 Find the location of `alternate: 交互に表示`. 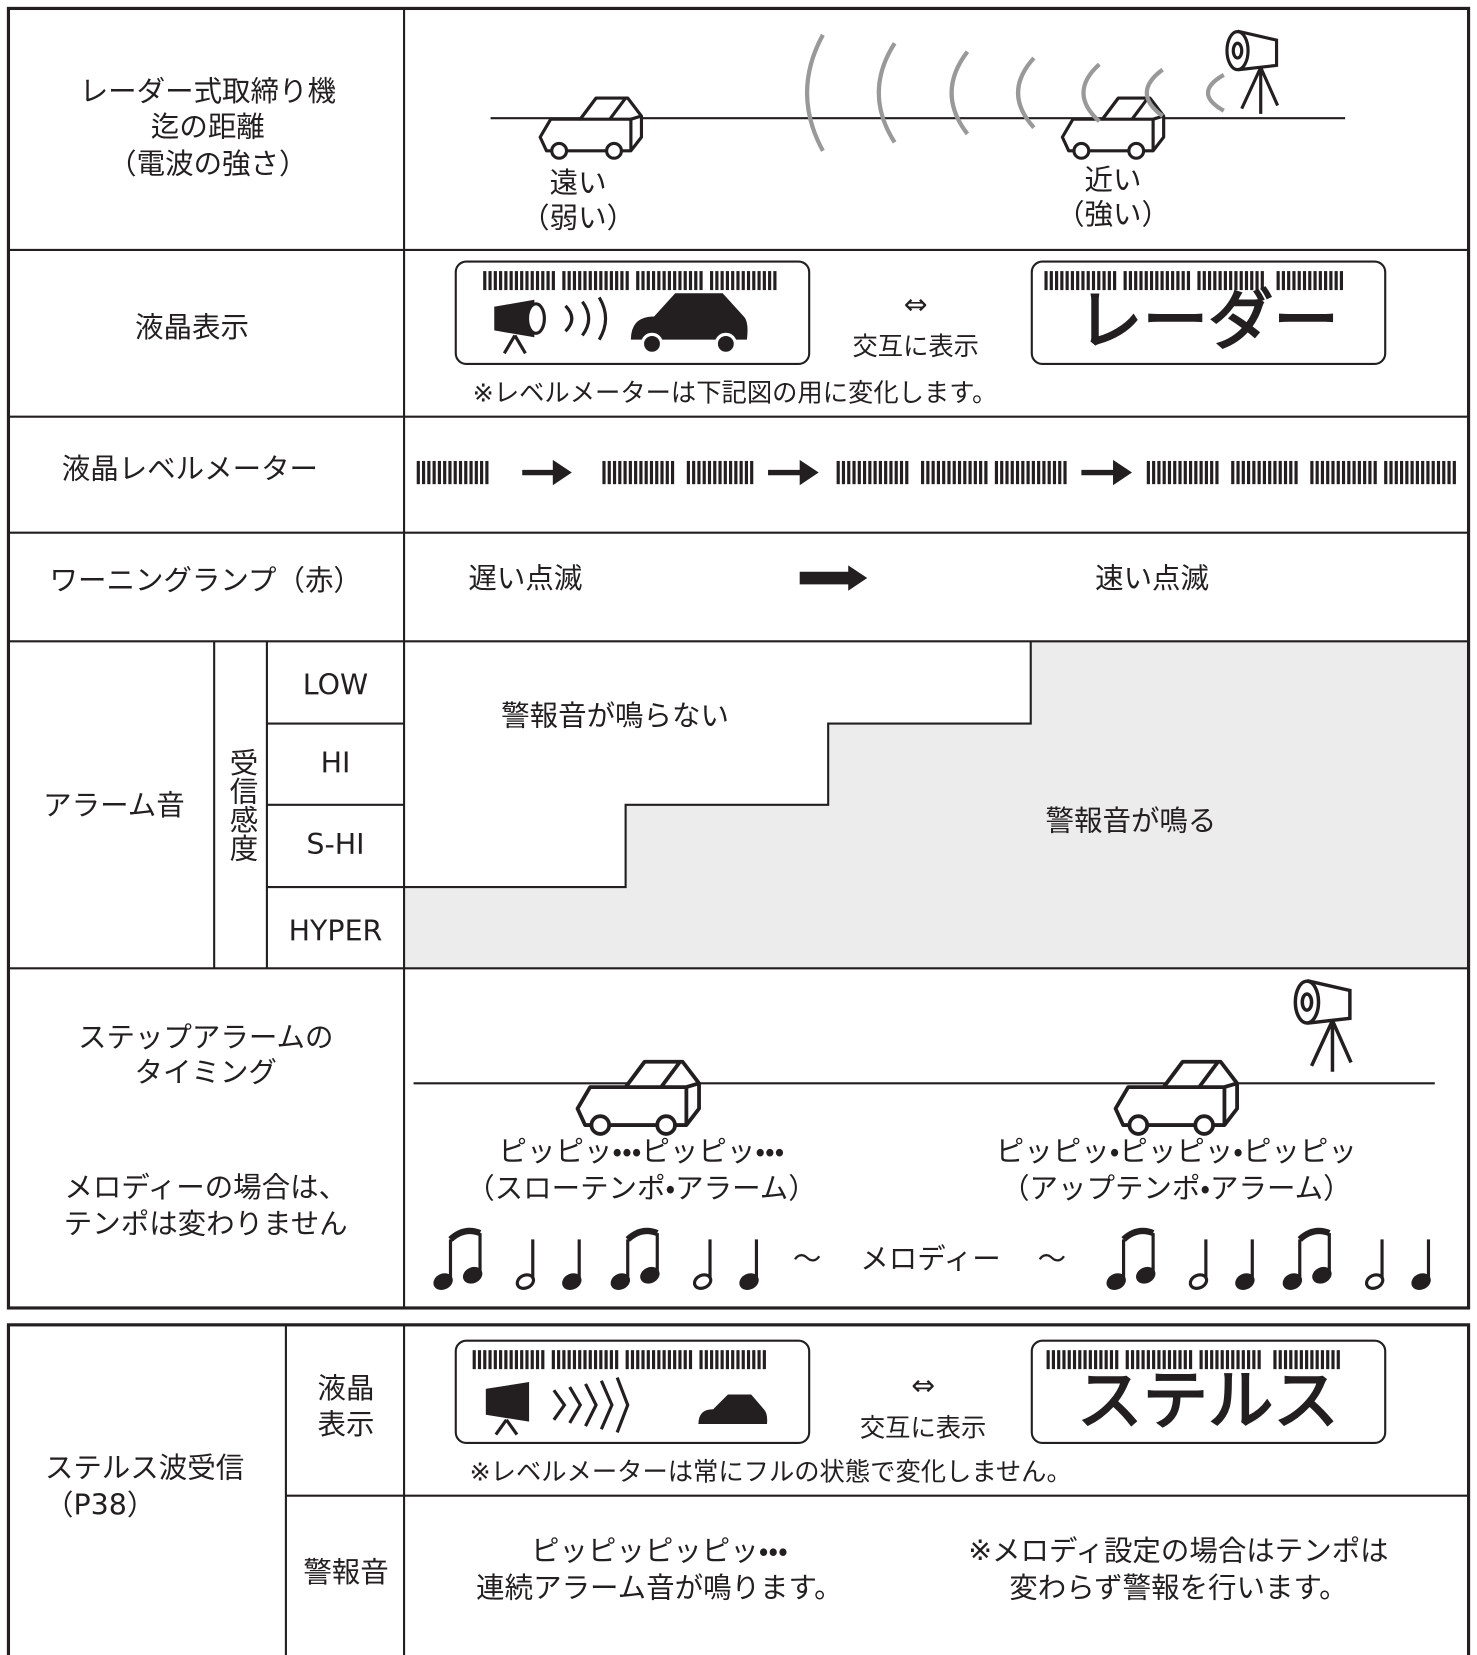

alternate: 交互に表示 is located at coordinates (923, 1427).